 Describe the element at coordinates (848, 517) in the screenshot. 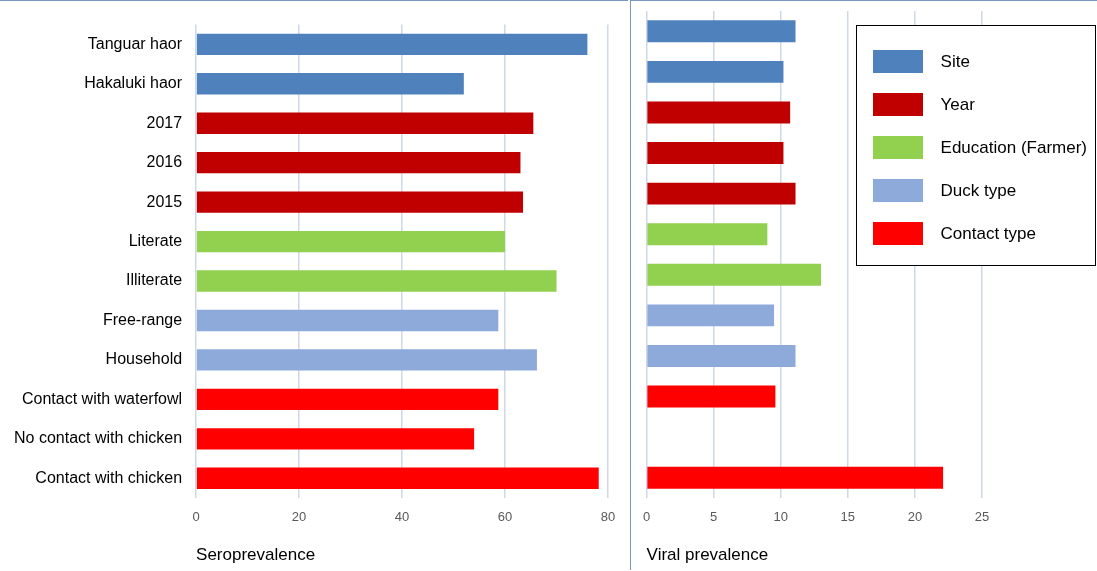

I see `x-tick-label: 15` at that location.